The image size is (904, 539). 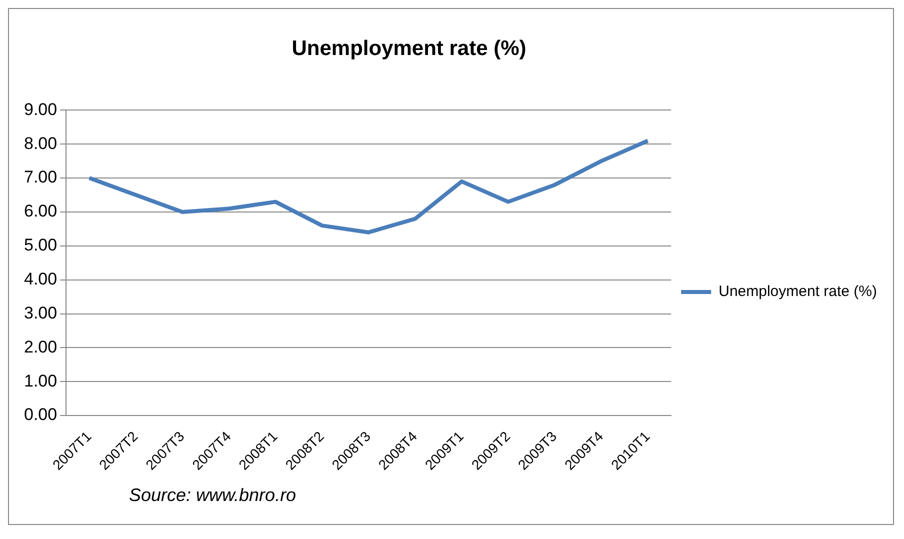 I want to click on y-tick-label: 1.00, so click(x=41, y=380).